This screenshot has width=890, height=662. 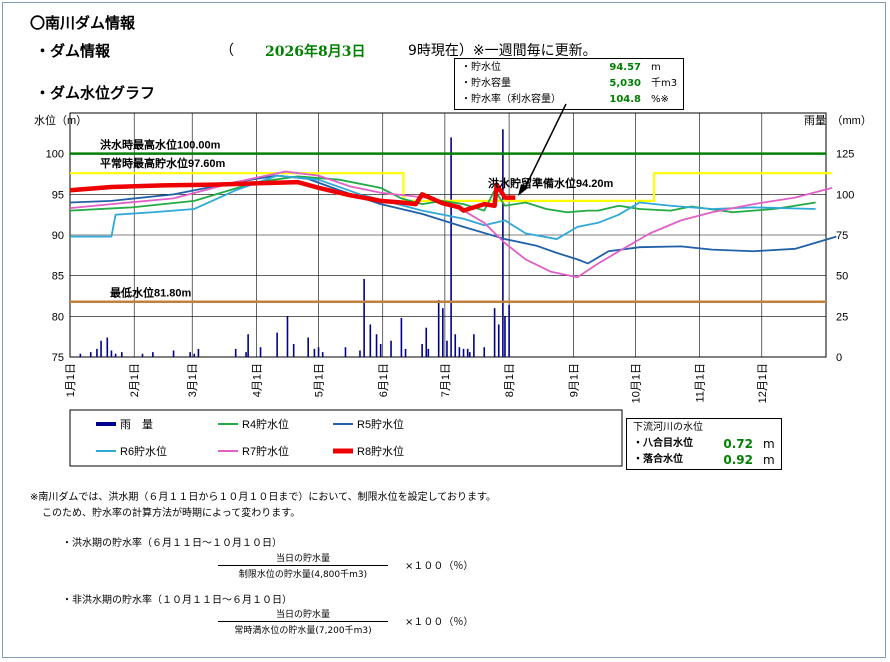 I want to click on downstream-box: 下流河川の水位 ・八合目水位 0.72 m ・落合水位 0.92 m, so click(x=704, y=444).